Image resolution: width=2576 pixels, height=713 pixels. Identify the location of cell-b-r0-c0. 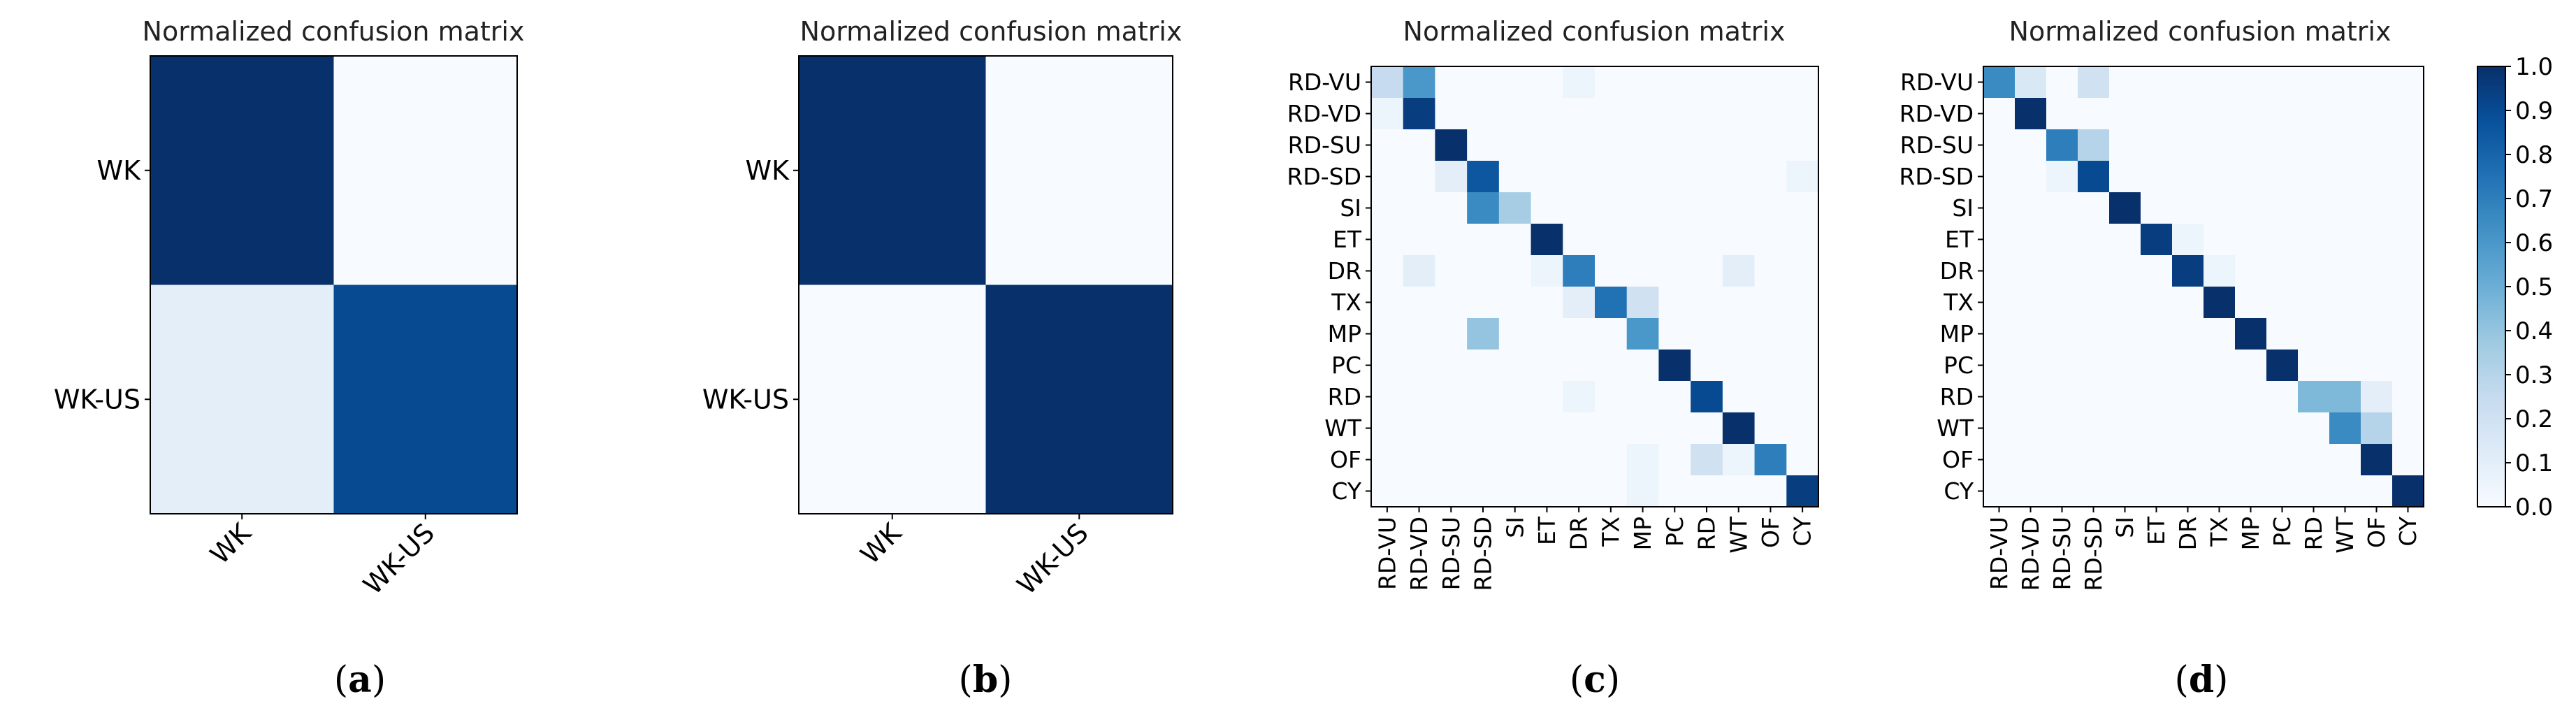
(893, 171).